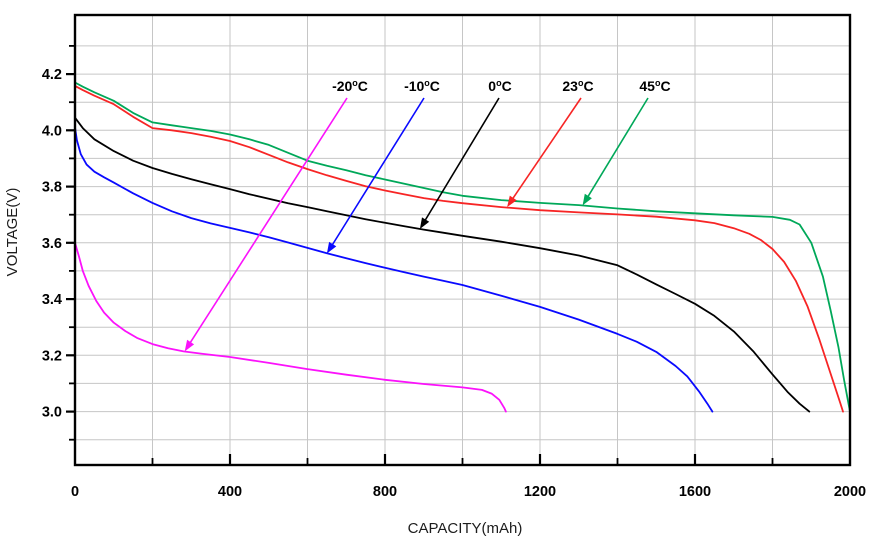  What do you see at coordinates (350, 86) in the screenshot?
I see `annotation-label-minus20c: -20oC` at bounding box center [350, 86].